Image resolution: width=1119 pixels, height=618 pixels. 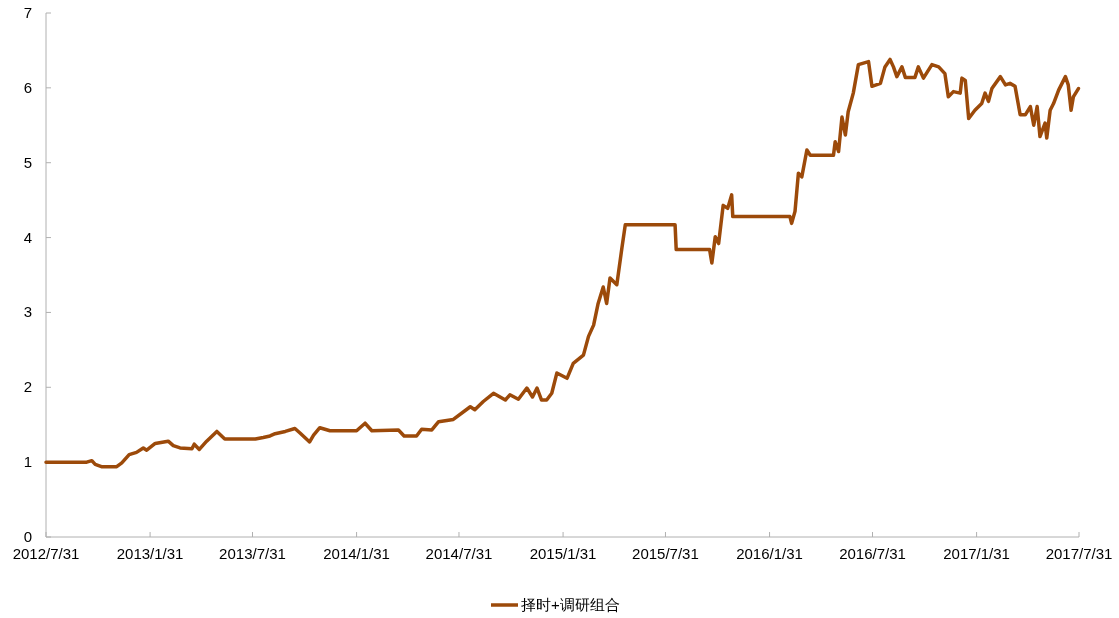 I want to click on legend-label: 择时+调研组合, so click(x=570, y=604).